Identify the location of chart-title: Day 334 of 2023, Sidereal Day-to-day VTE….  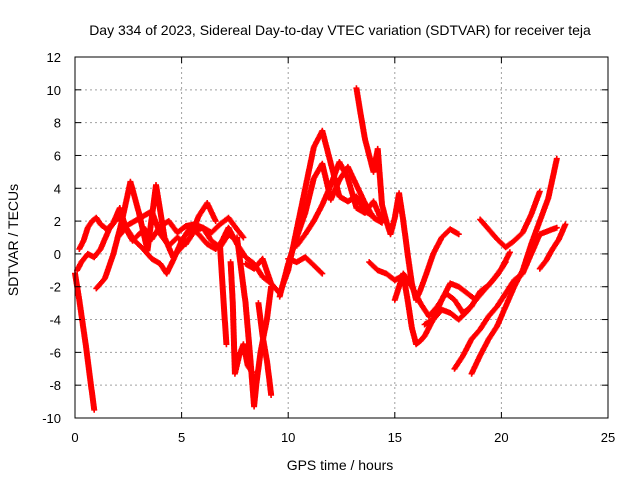
(340, 30).